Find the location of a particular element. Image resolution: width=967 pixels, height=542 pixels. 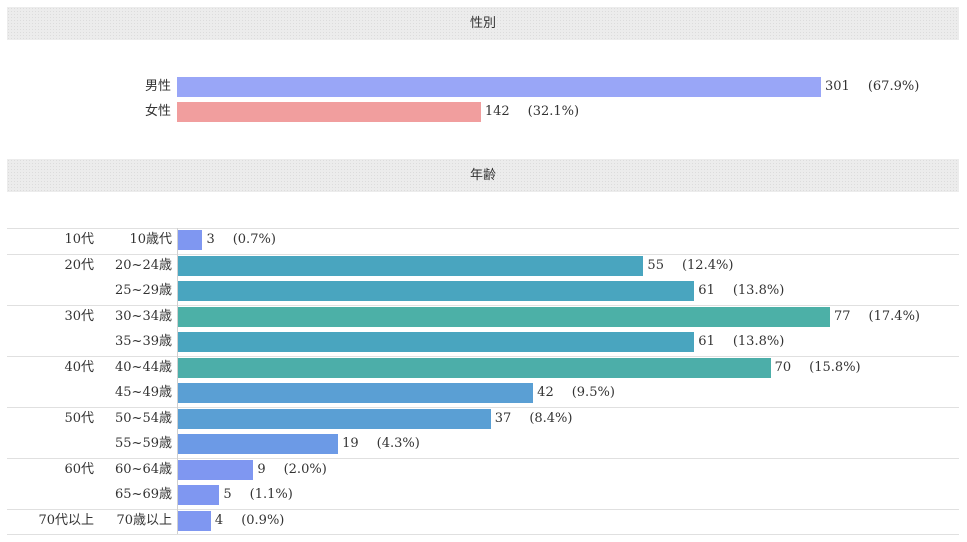

percent-text: (2.0%) is located at coordinates (305, 469).